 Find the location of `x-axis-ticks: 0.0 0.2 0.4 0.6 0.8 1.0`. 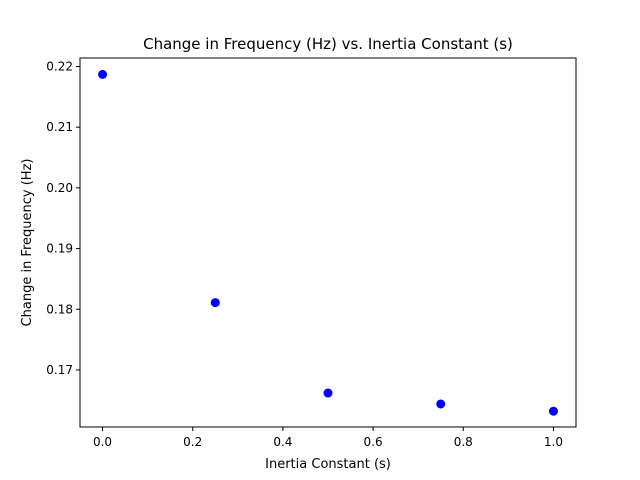

x-axis-ticks: 0.0 0.2 0.4 0.6 0.8 1.0 is located at coordinates (328, 438).